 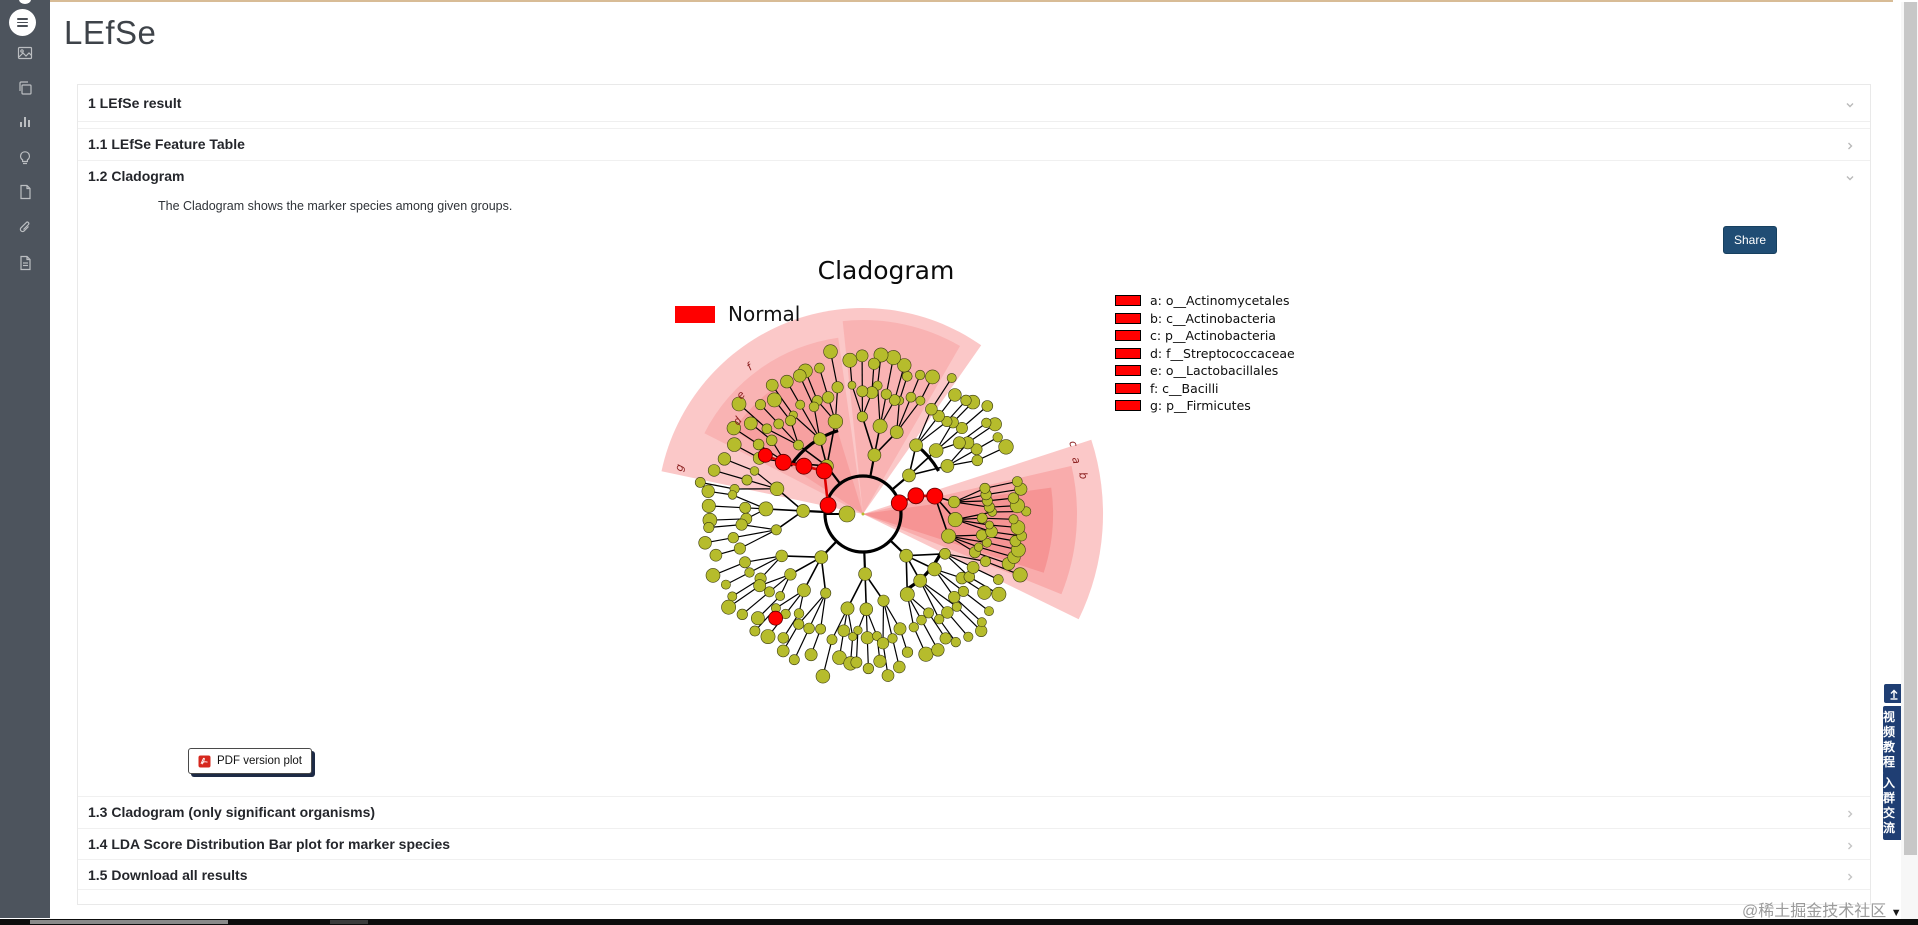 What do you see at coordinates (349, 922) in the screenshot?
I see `horizontal-scrollbar-segment` at bounding box center [349, 922].